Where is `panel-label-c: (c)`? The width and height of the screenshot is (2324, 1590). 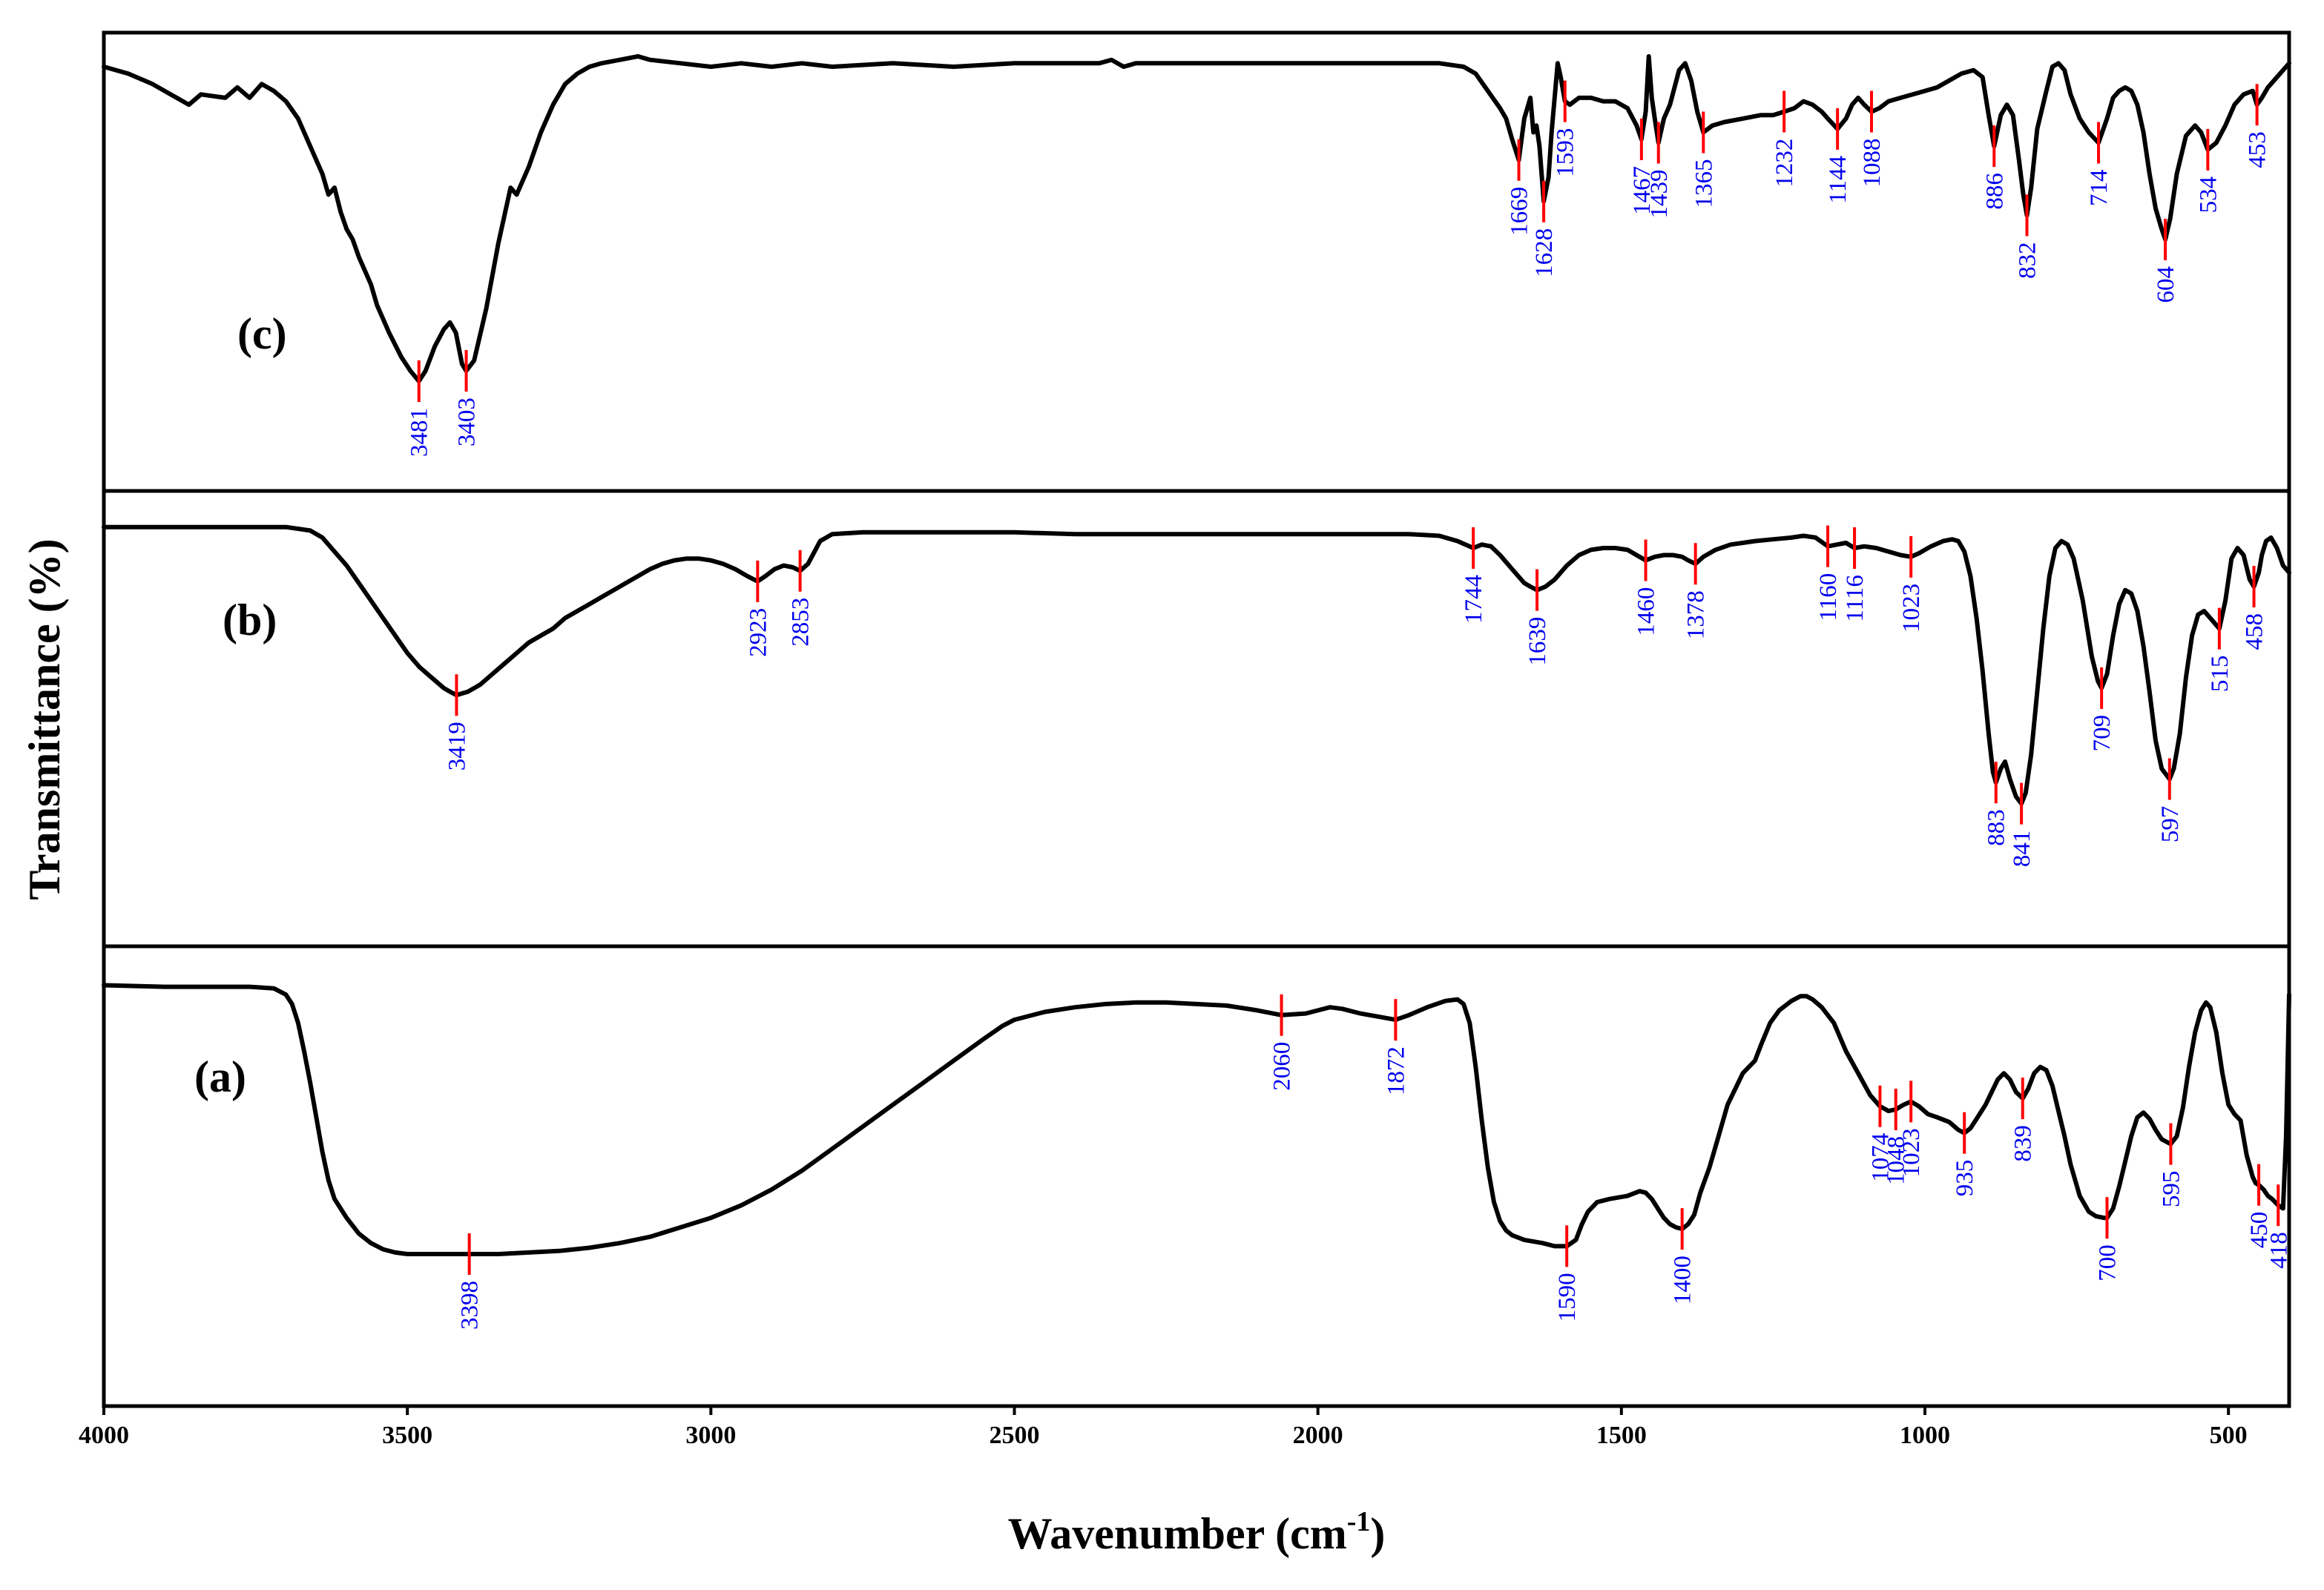
panel-label-c: (c) is located at coordinates (262, 333).